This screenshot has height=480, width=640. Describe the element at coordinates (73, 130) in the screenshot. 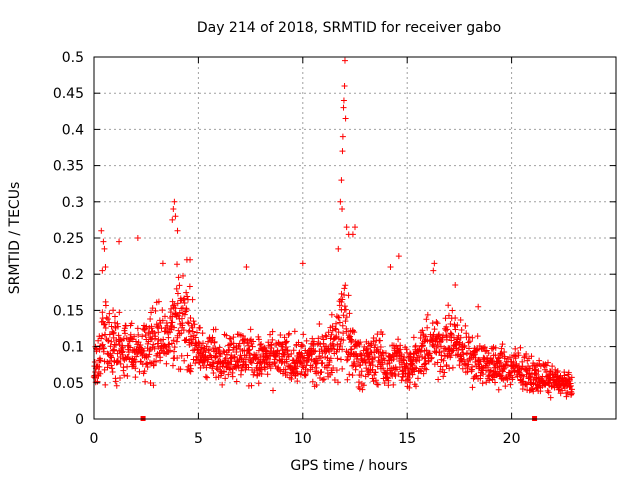

I see `y-tick-label: 0.4` at that location.